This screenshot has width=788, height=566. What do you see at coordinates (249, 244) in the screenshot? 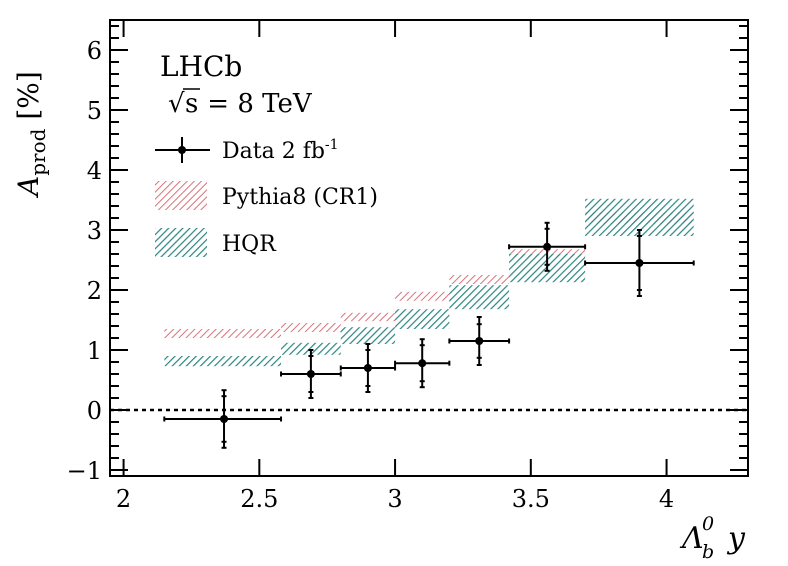
I see `legend-hqr-label: HQR` at bounding box center [249, 244].